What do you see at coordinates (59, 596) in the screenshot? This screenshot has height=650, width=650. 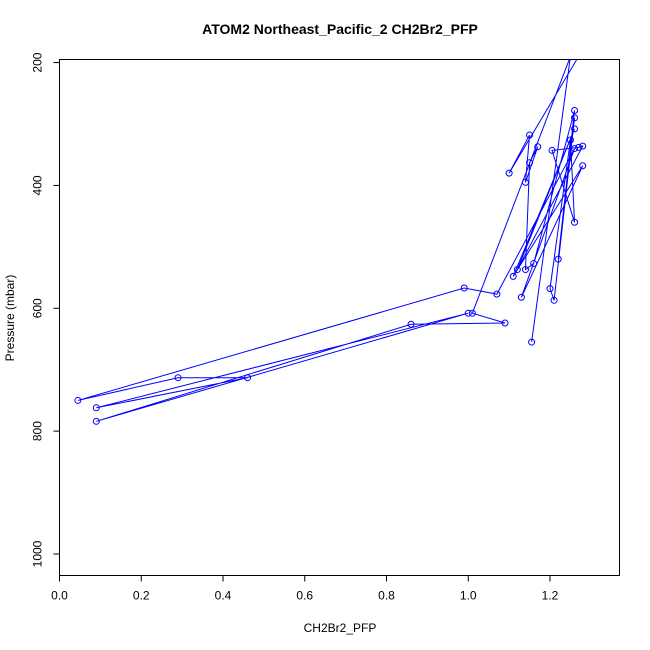 I see `x-tick-label: 0.0` at bounding box center [59, 596].